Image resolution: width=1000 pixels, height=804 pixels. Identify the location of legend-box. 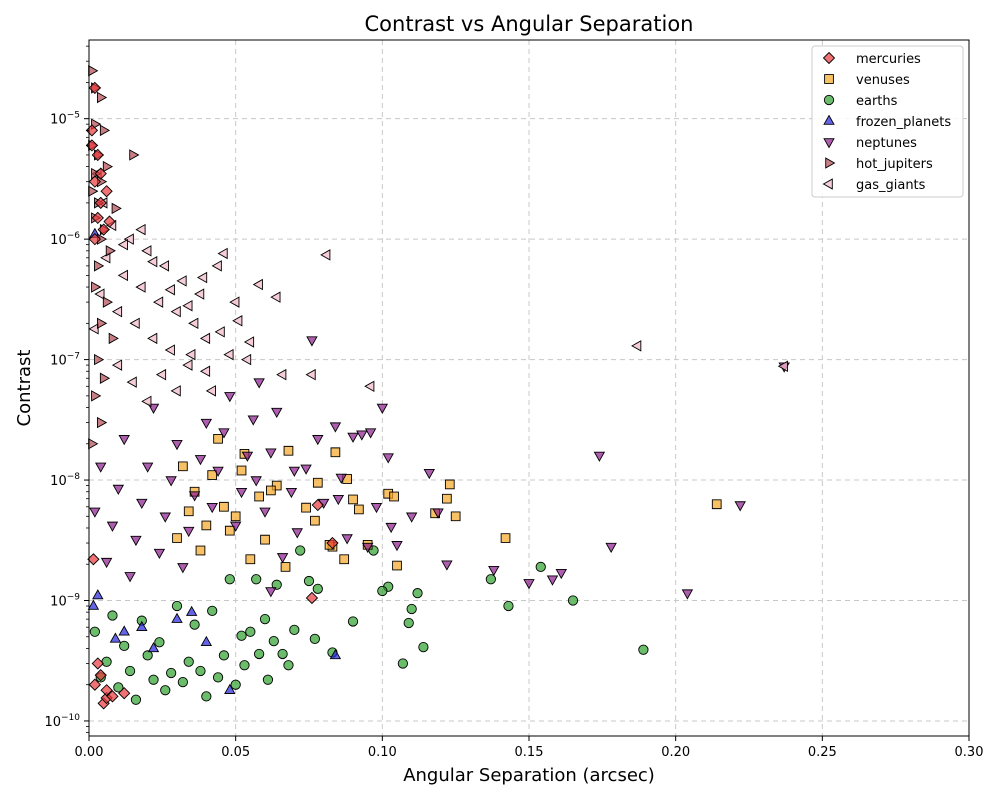
(887, 121).